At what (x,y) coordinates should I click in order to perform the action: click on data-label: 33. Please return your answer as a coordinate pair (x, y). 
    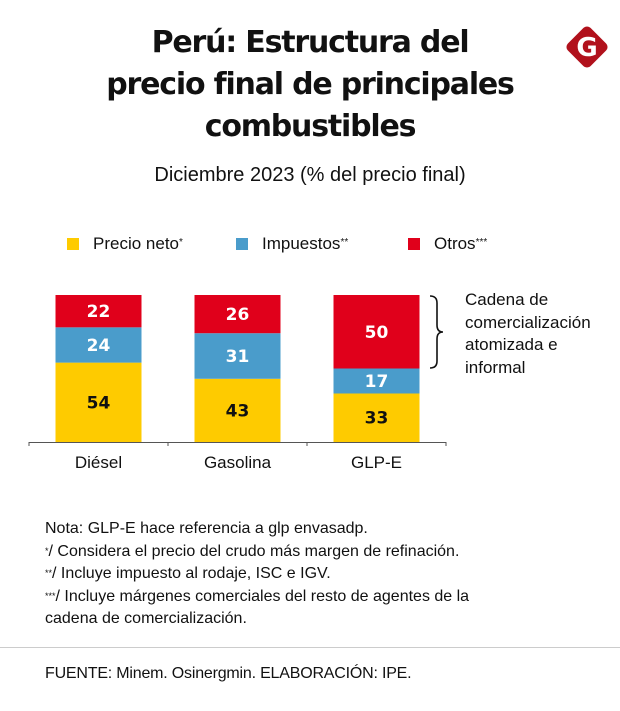
    Looking at the image, I should click on (377, 419).